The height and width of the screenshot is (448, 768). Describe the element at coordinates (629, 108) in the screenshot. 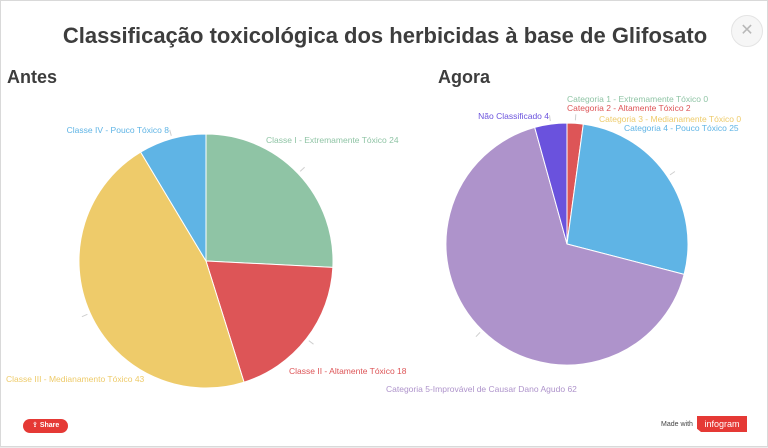

I see `slice-label-agora-2: Categoria 2 - Altamente Tóxico 2` at that location.